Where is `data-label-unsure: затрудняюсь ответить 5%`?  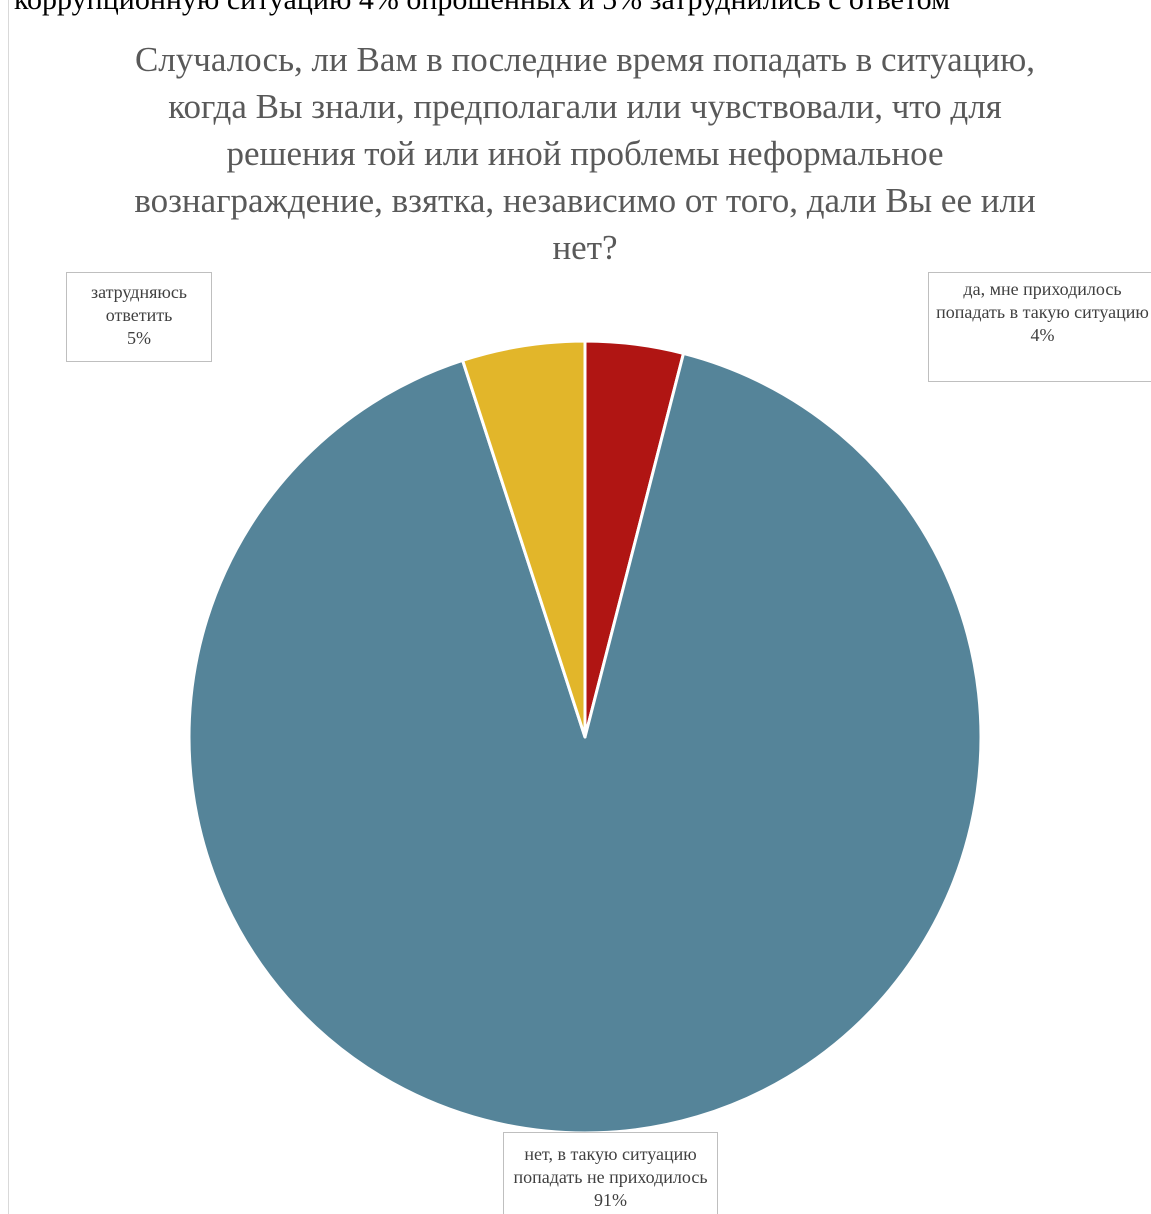 data-label-unsure: затрудняюсь ответить 5% is located at coordinates (139, 317).